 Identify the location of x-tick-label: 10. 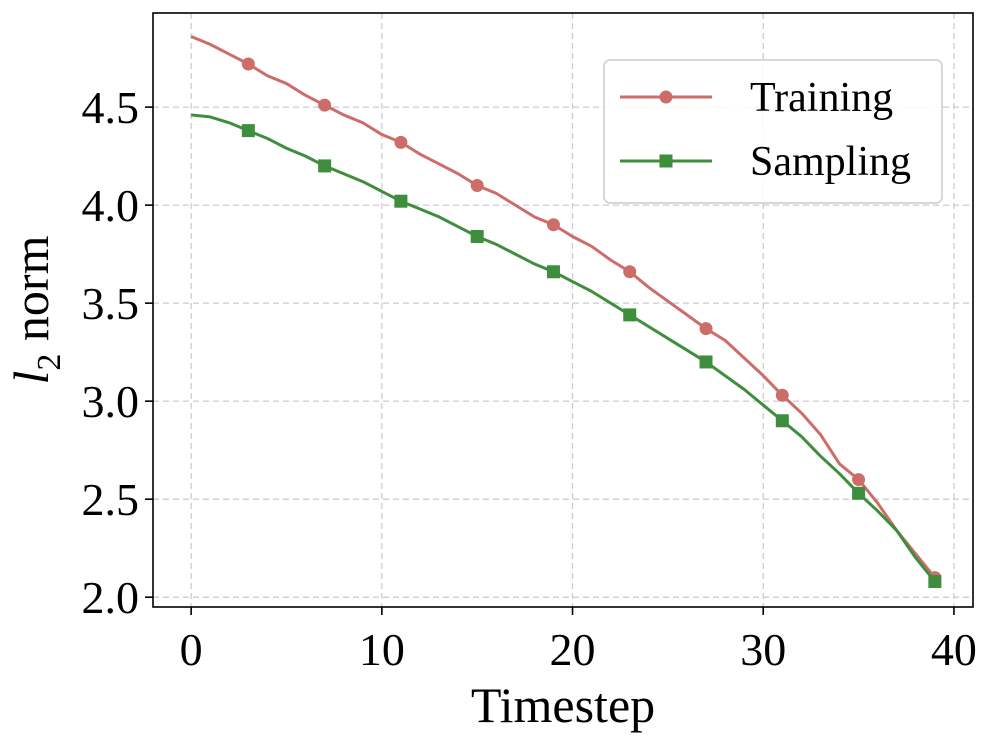
(382, 649).